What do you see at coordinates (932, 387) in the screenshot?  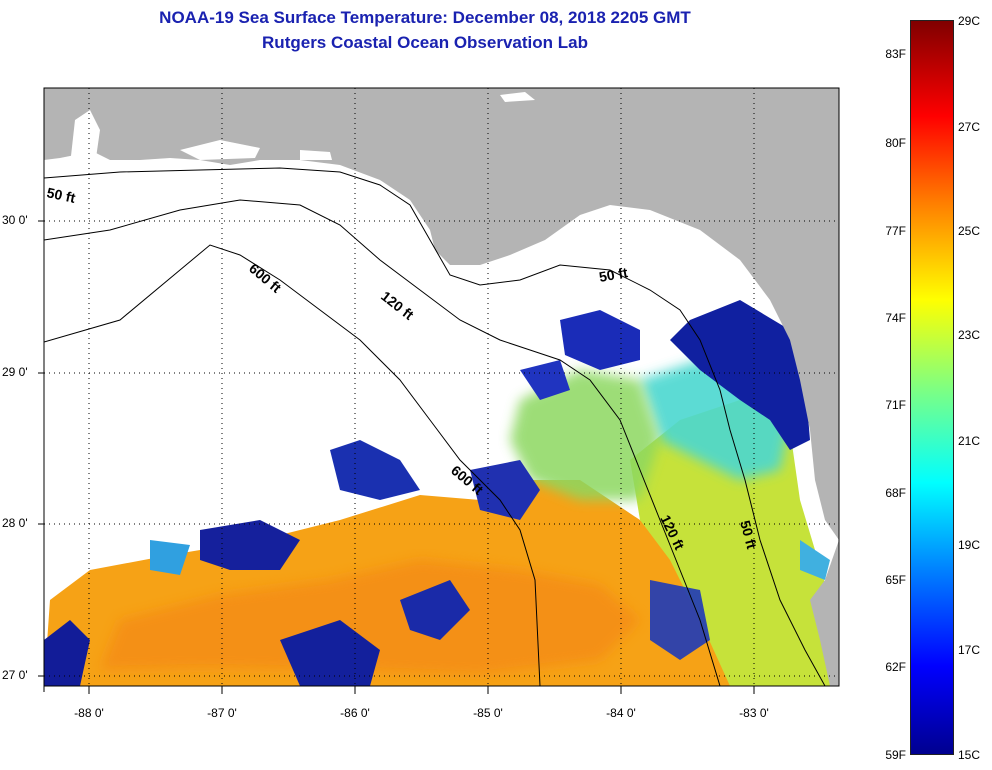 I see `temperature-colorbar` at bounding box center [932, 387].